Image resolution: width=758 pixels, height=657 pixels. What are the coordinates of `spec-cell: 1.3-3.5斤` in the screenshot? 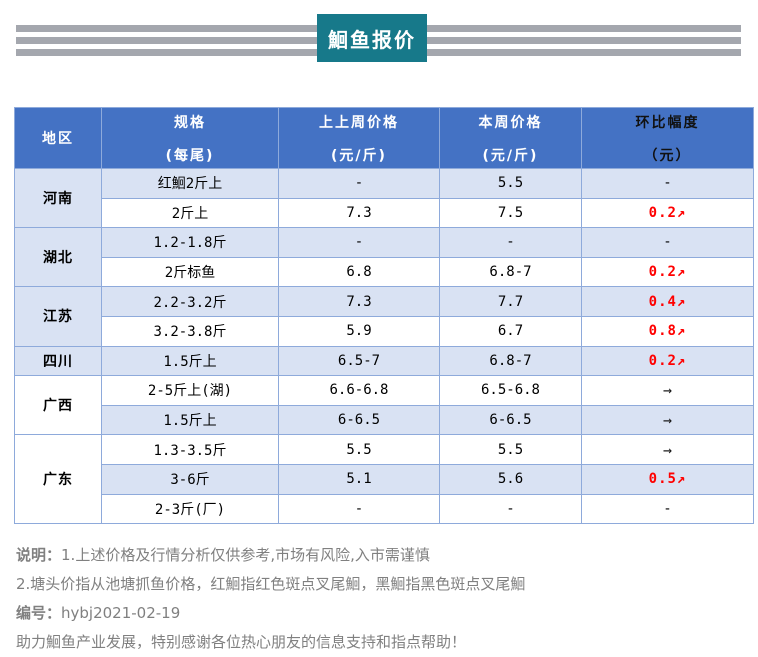 It's located at (190, 449).